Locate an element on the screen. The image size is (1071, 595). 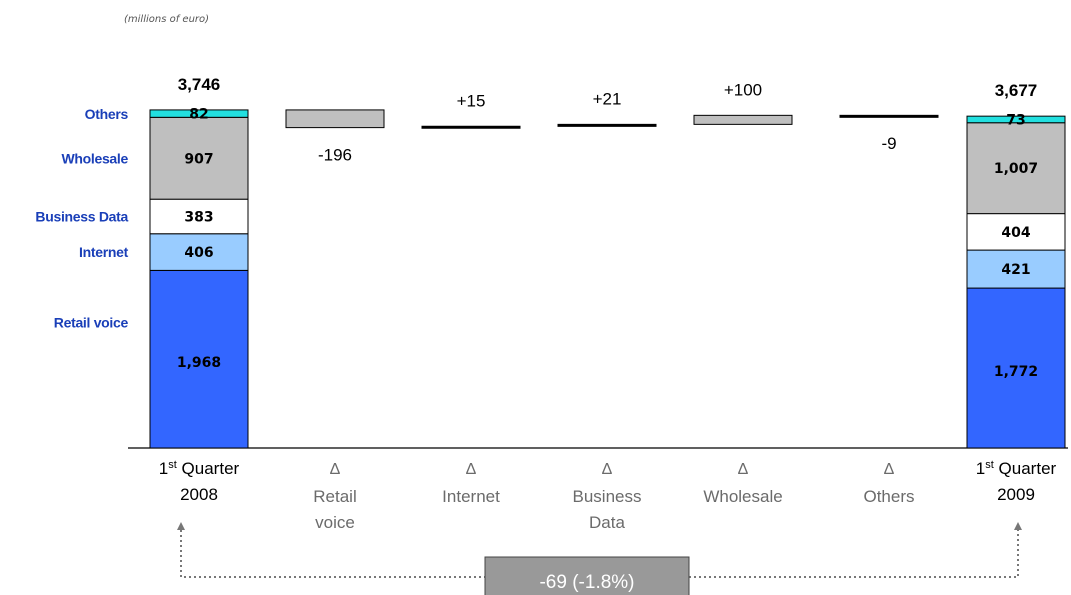
end-bar-label-others: 73 is located at coordinates (1015, 120).